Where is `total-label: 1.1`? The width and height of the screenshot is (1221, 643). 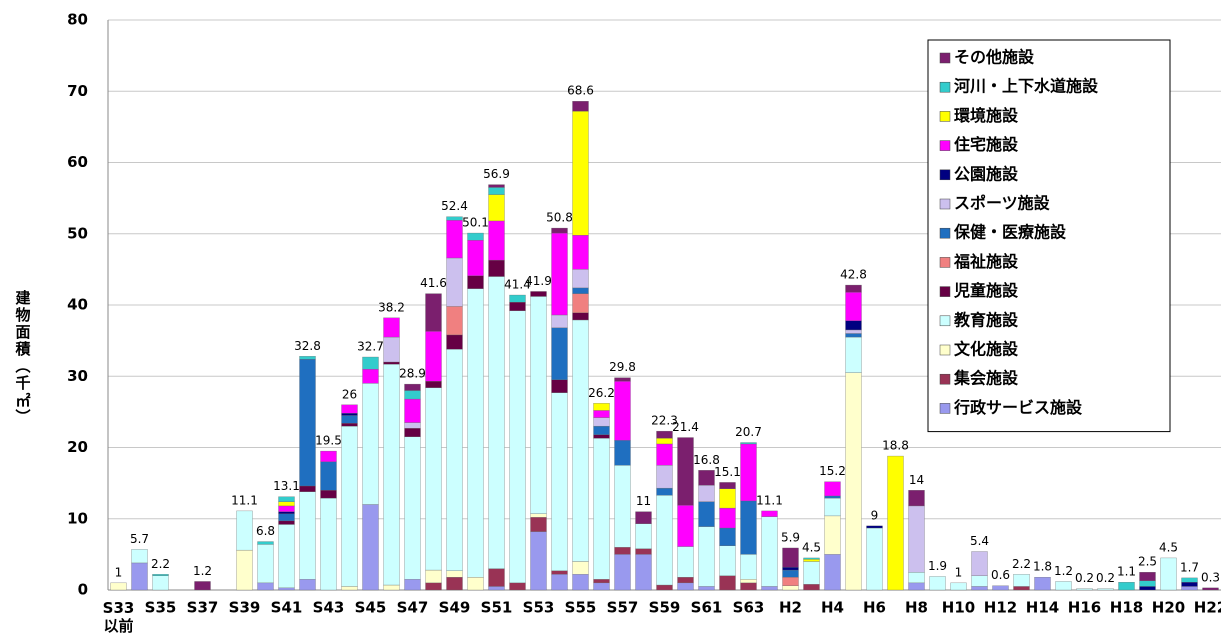
total-label: 1.1 is located at coordinates (1126, 572).